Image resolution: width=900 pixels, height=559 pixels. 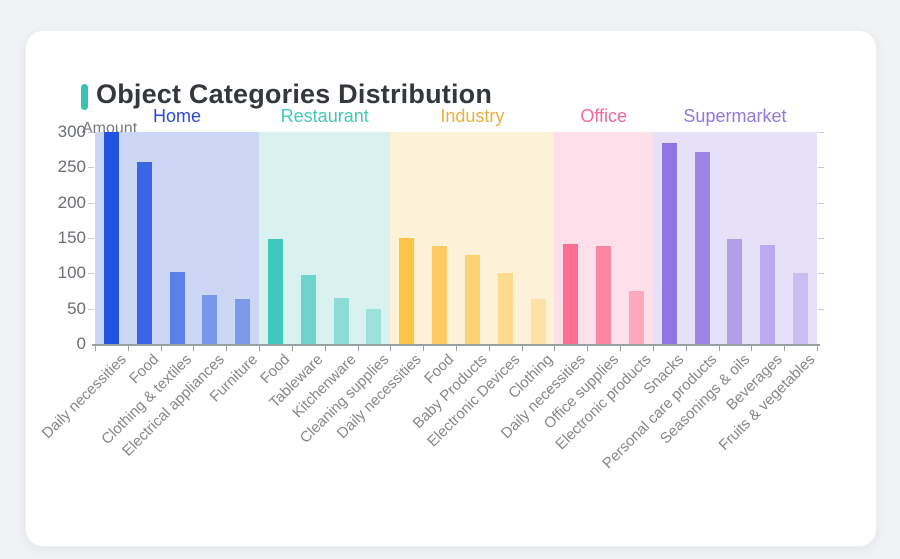 I want to click on bar-clothing, so click(x=538, y=321).